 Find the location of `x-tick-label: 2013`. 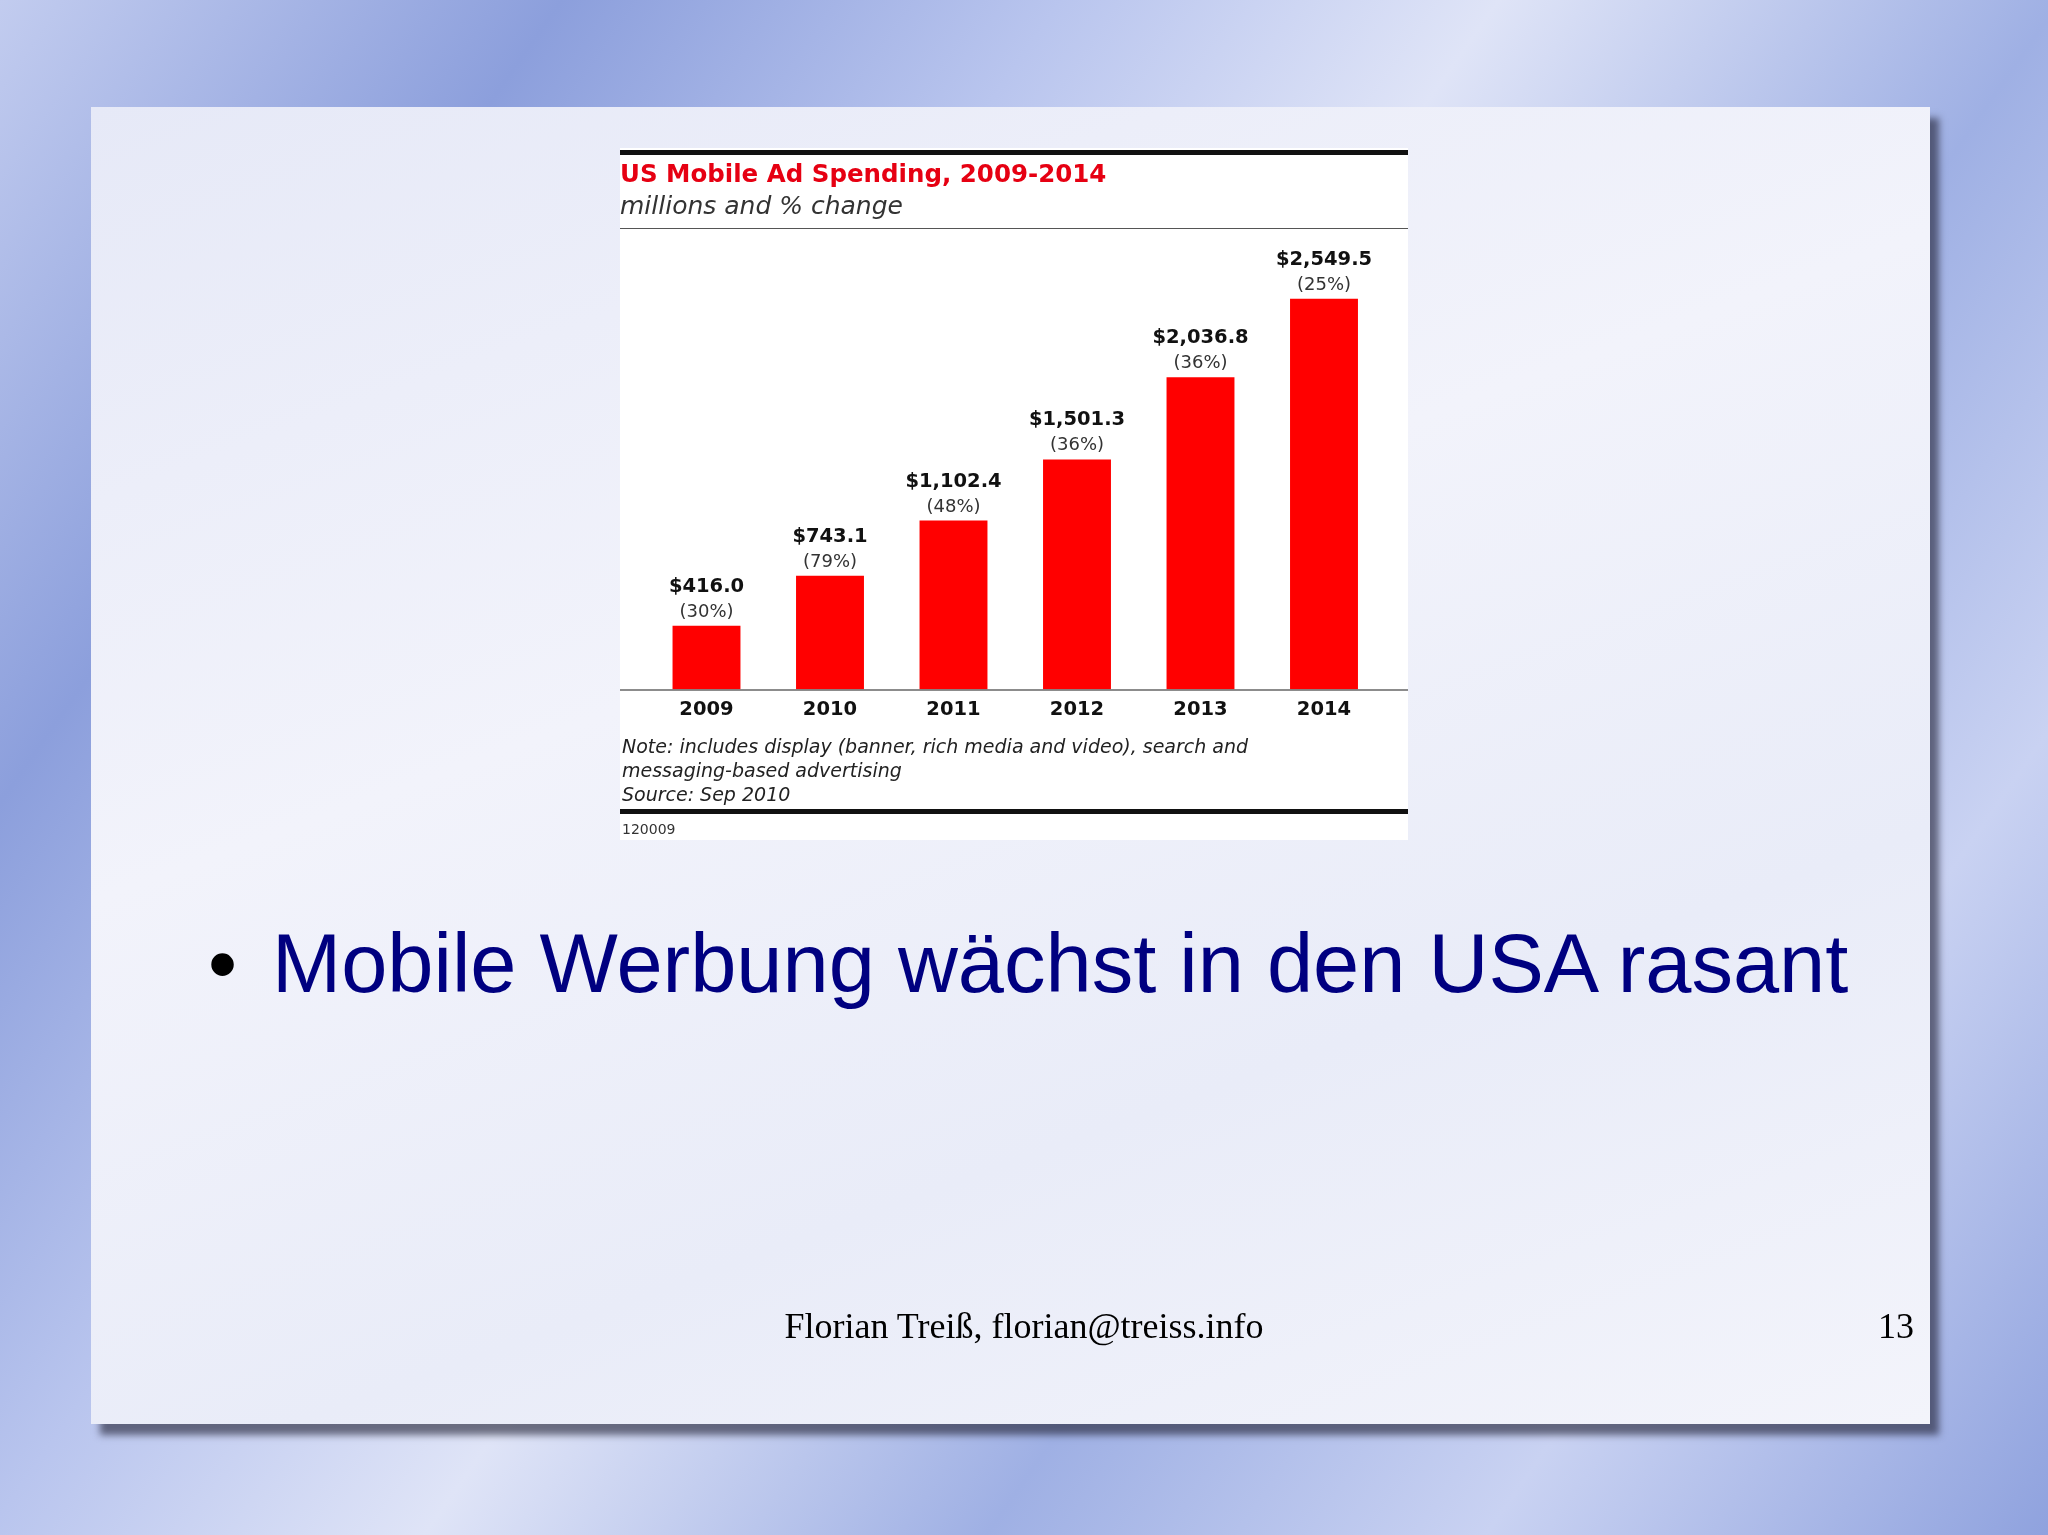

x-tick-label: 2013 is located at coordinates (1200, 709).